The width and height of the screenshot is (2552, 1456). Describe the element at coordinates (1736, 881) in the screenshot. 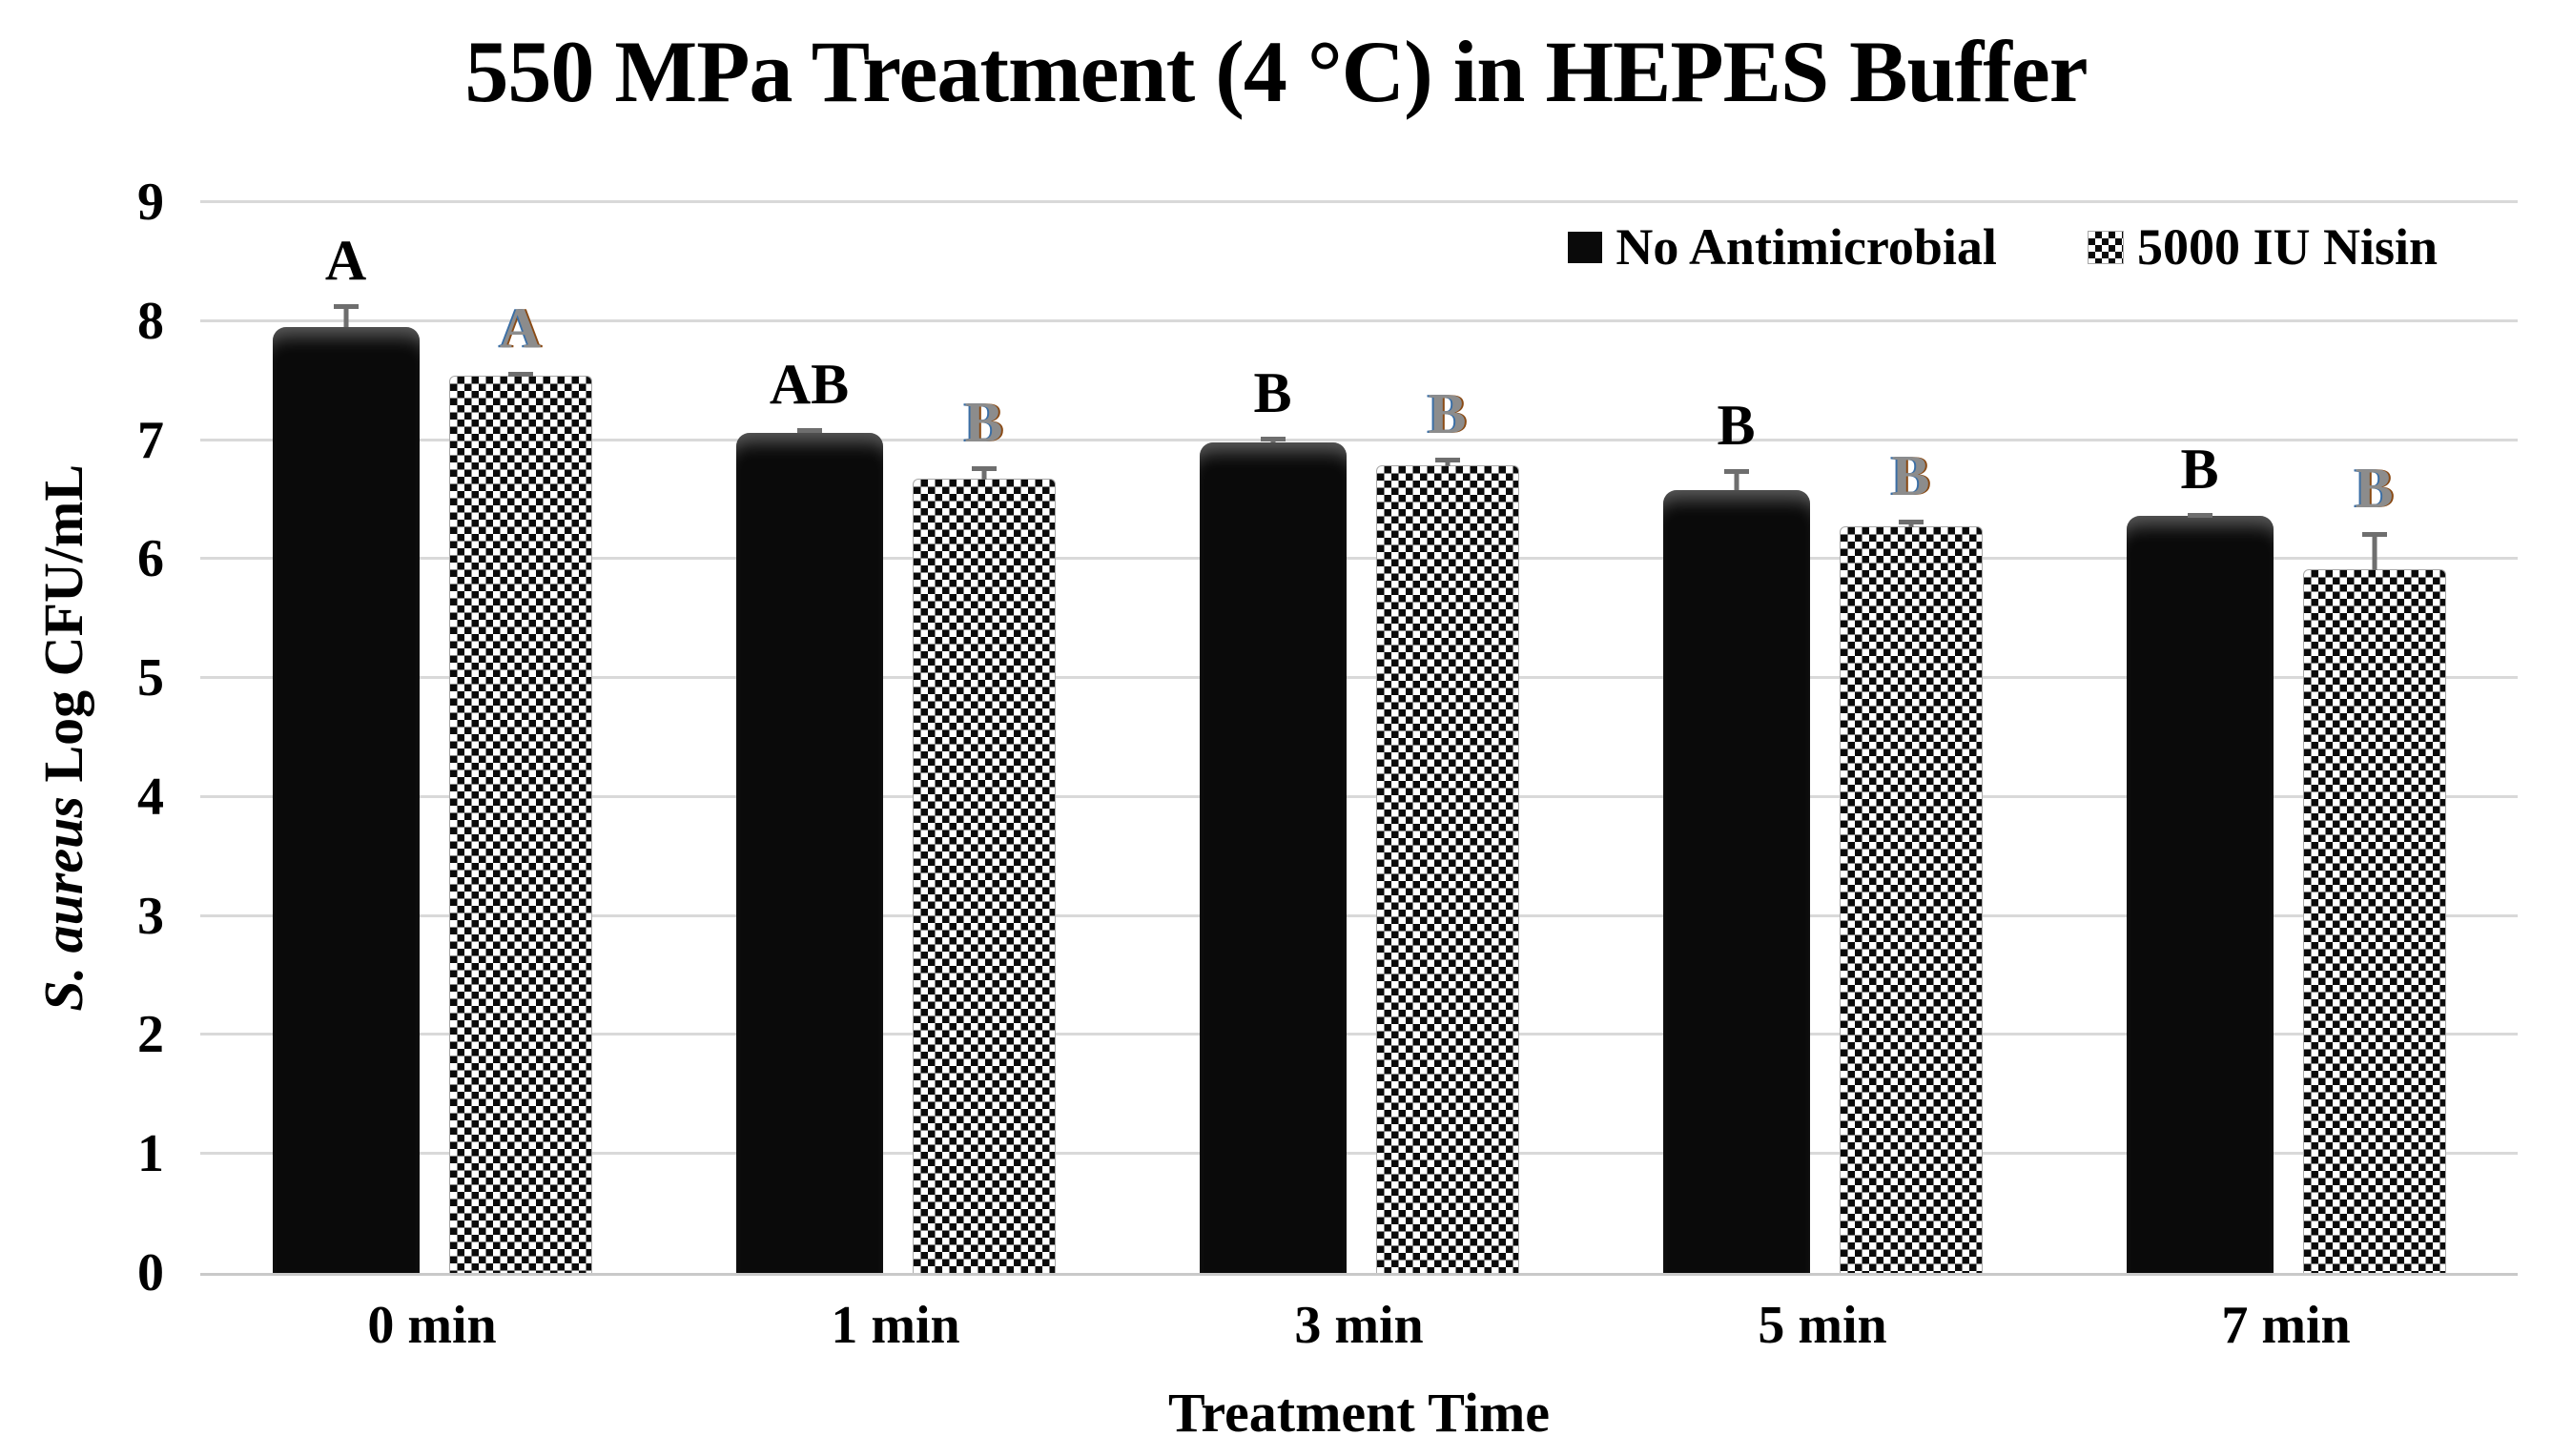

I see `bar-solid-5-min` at that location.